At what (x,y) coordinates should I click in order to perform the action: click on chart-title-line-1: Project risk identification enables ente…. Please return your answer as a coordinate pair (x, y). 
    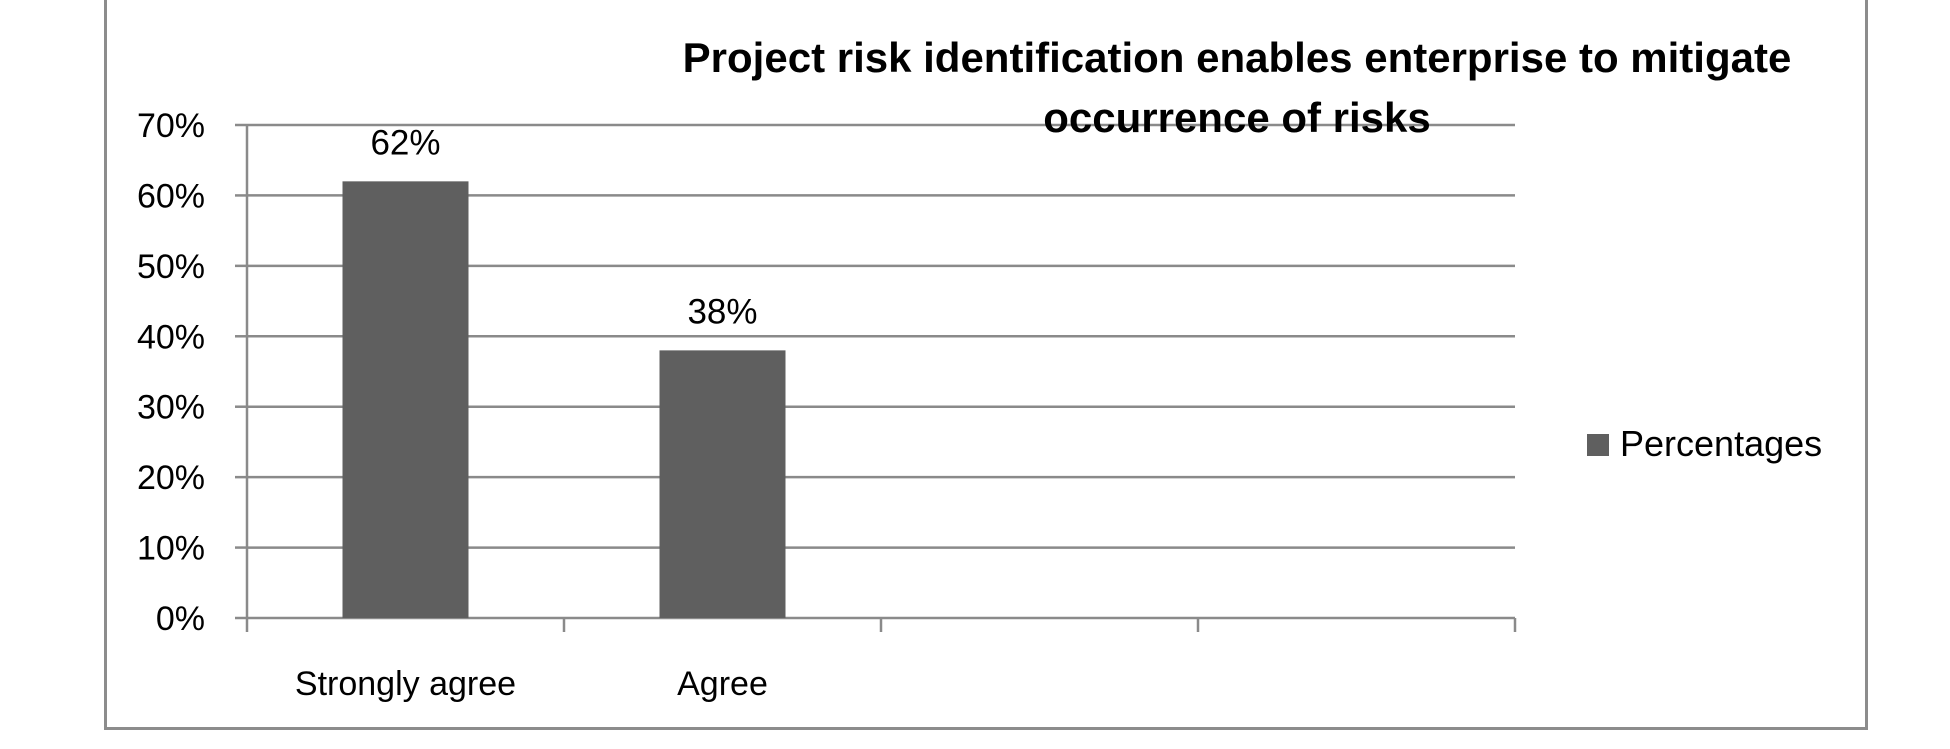
    Looking at the image, I should click on (1237, 57).